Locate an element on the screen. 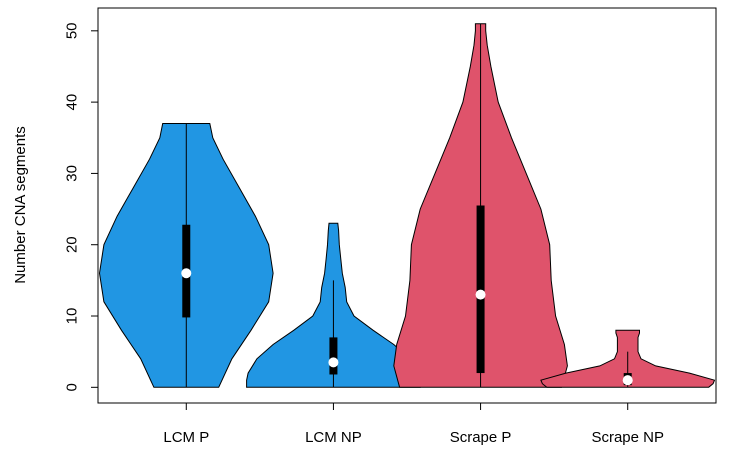  y-axis: 0 10 20 30 40 50 is located at coordinates (81, 206).